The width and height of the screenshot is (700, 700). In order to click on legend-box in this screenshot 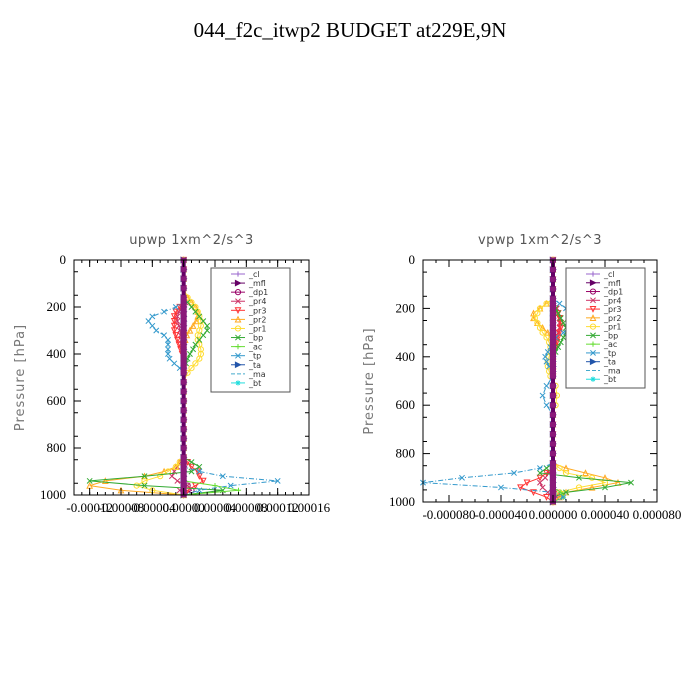, I will do `click(605, 328)`.